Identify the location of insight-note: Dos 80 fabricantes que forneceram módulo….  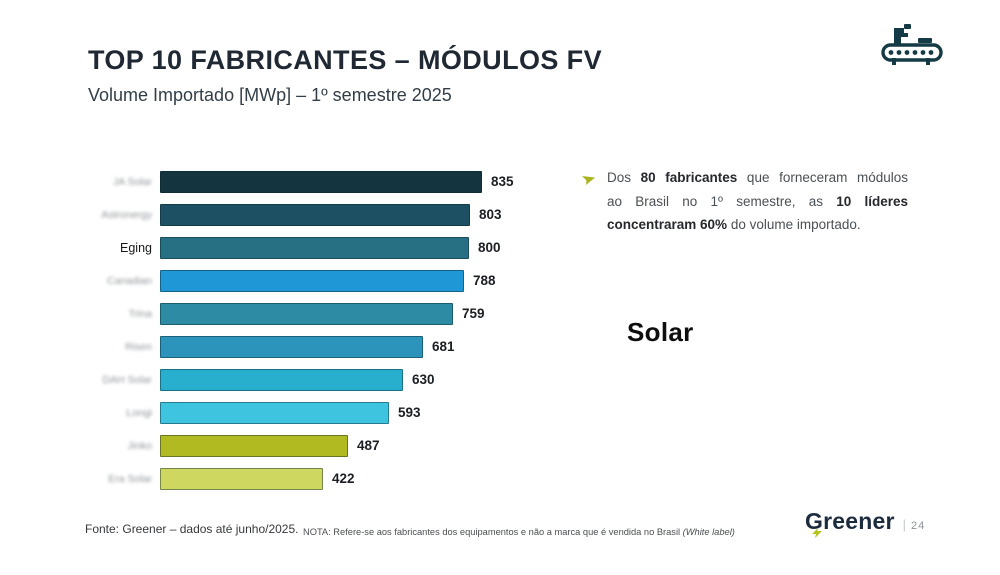
(744, 201).